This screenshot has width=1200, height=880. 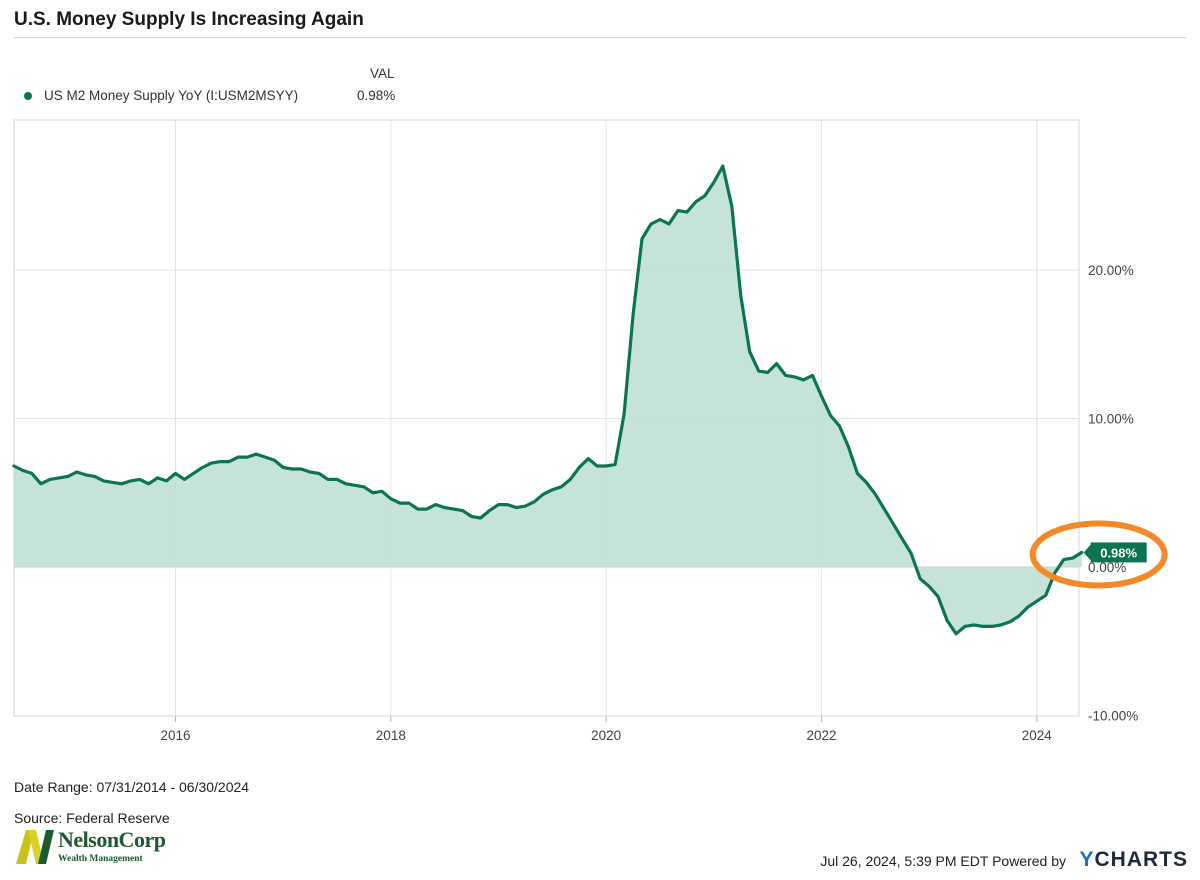 I want to click on ycharts-logo-y: Y, so click(x=1087, y=859).